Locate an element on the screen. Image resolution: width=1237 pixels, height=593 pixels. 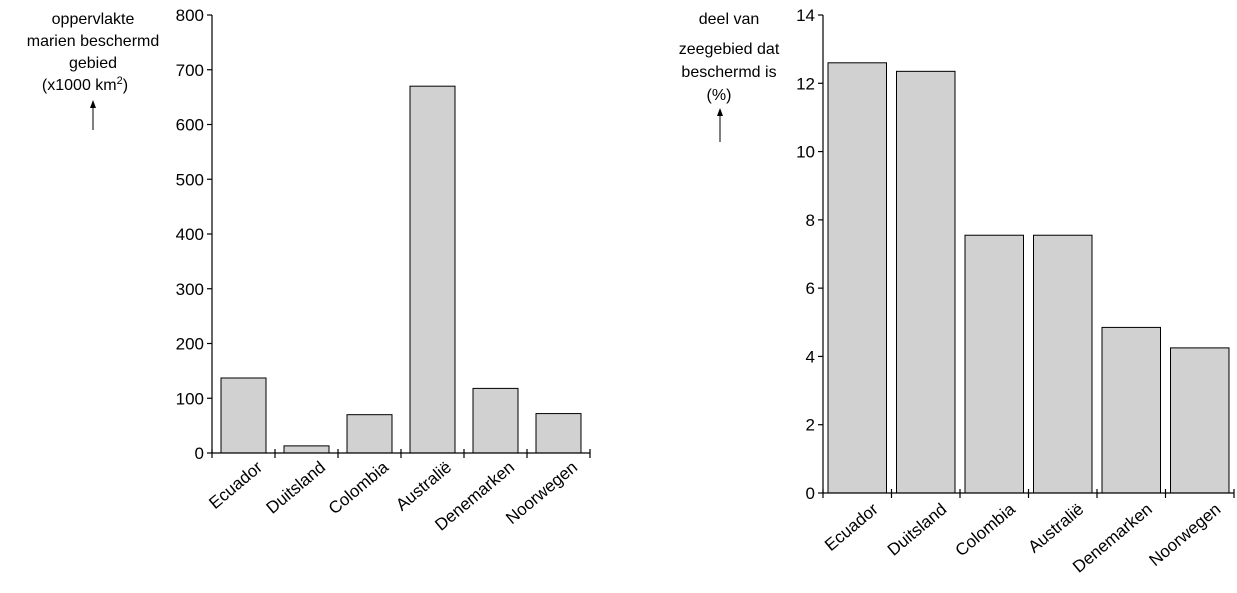
left-category-label: Ecuador is located at coordinates (235, 484).